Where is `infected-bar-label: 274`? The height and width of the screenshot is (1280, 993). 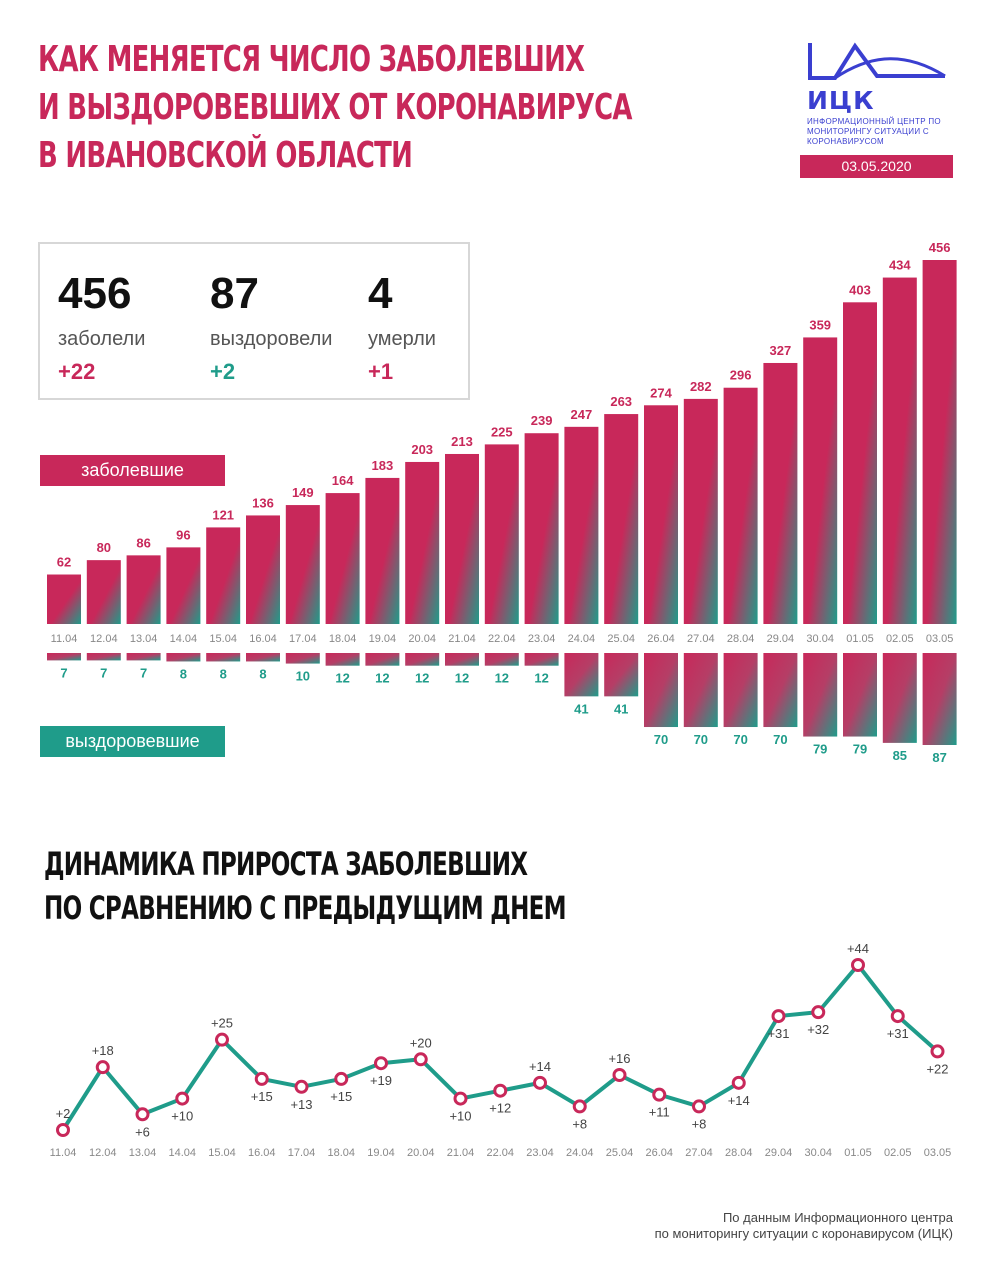
infected-bar-label: 274 is located at coordinates (661, 392).